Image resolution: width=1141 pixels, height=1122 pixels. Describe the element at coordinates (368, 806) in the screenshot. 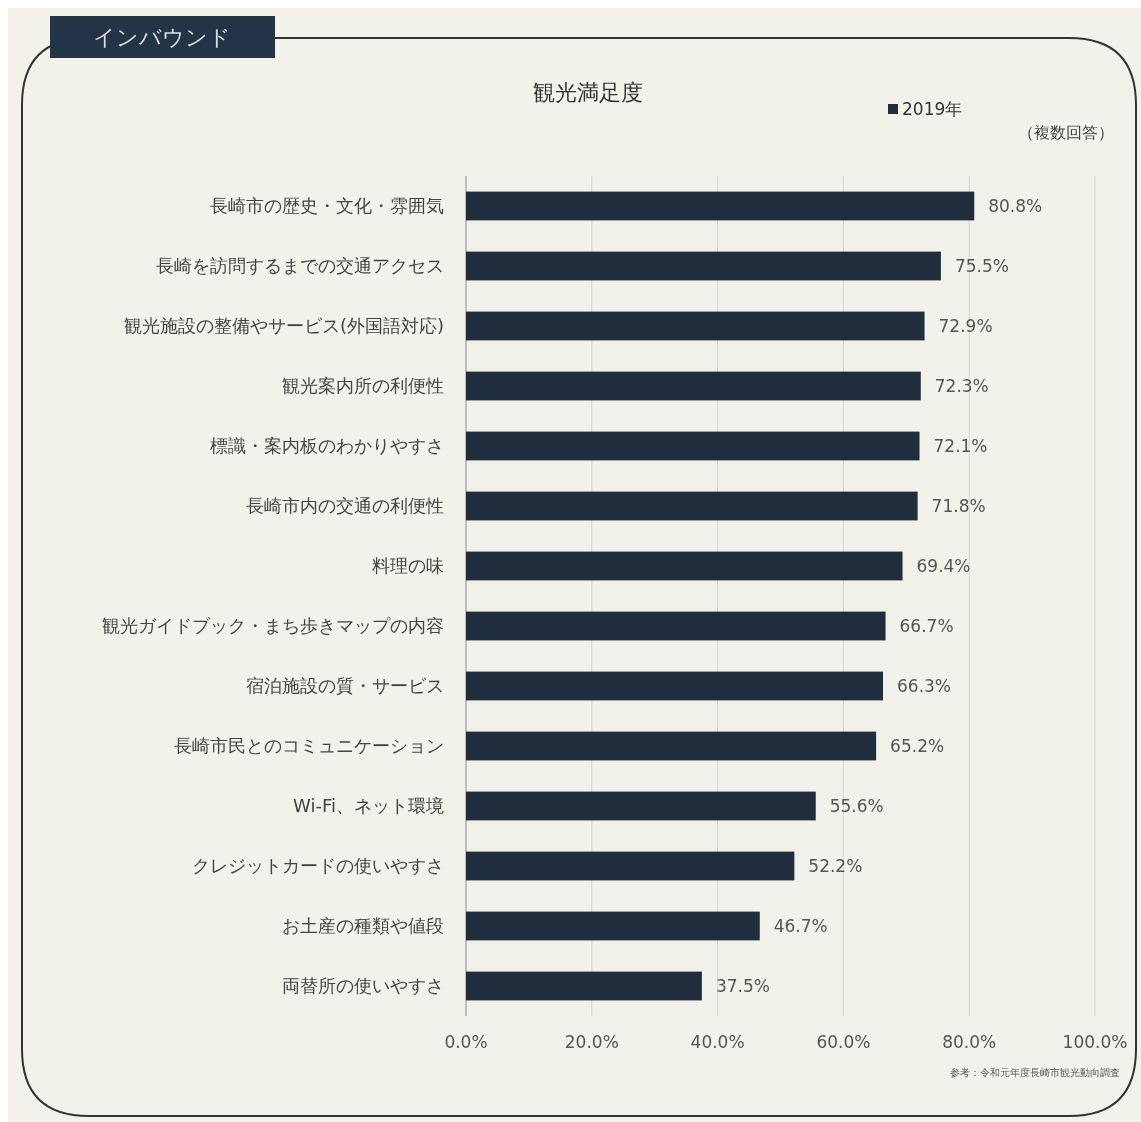

I see `y-tick-label: Wi-Fi、ネット環境` at that location.